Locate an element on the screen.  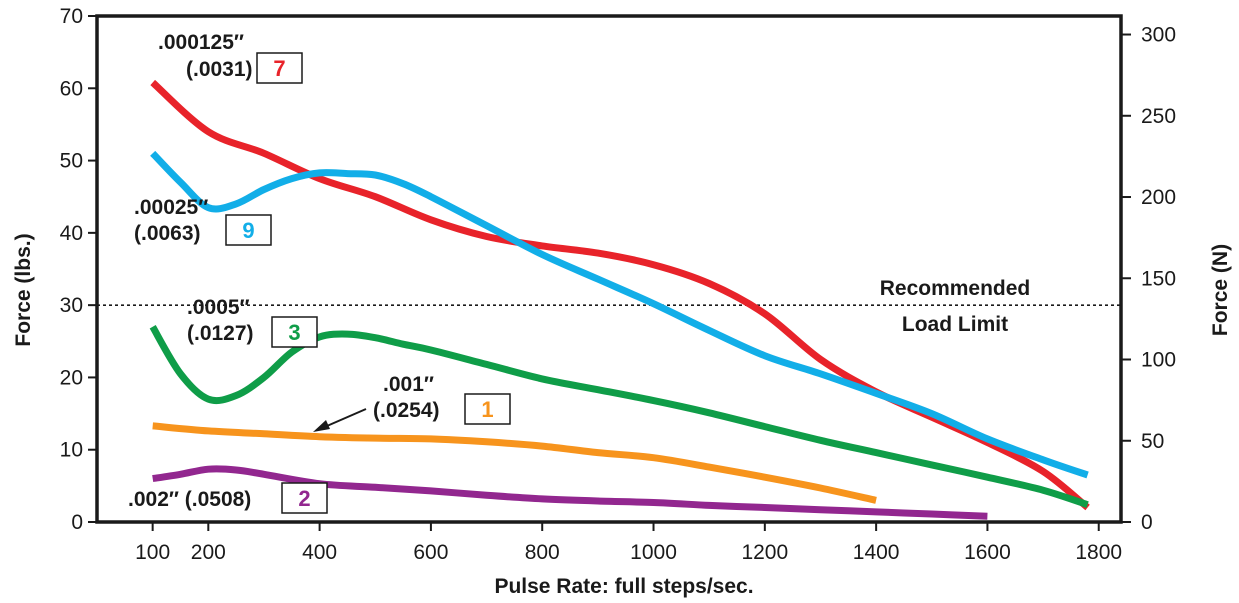
x-tick-label: 1600 is located at coordinates (987, 552).